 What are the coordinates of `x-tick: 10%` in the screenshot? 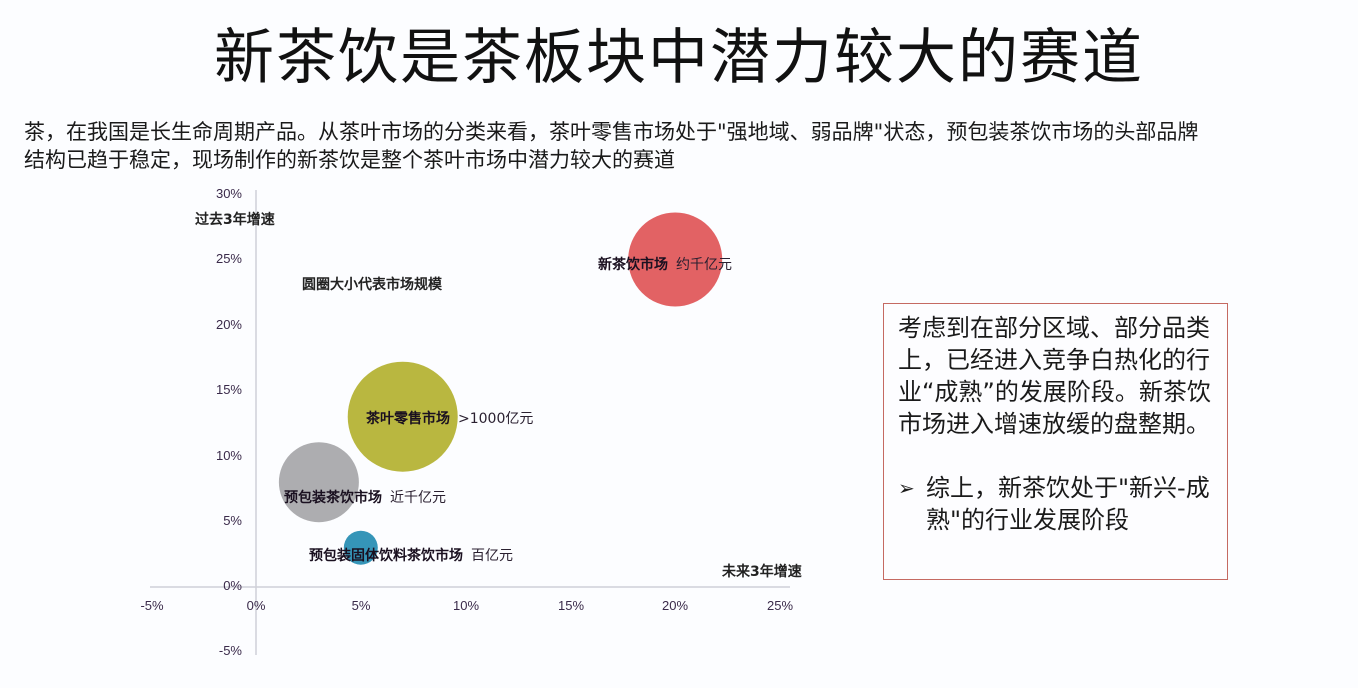 It's located at (466, 605).